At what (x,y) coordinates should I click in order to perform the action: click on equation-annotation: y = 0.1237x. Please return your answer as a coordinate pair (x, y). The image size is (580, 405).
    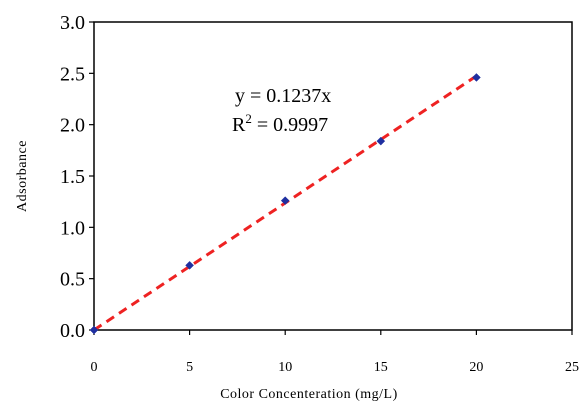
    Looking at the image, I should click on (283, 96).